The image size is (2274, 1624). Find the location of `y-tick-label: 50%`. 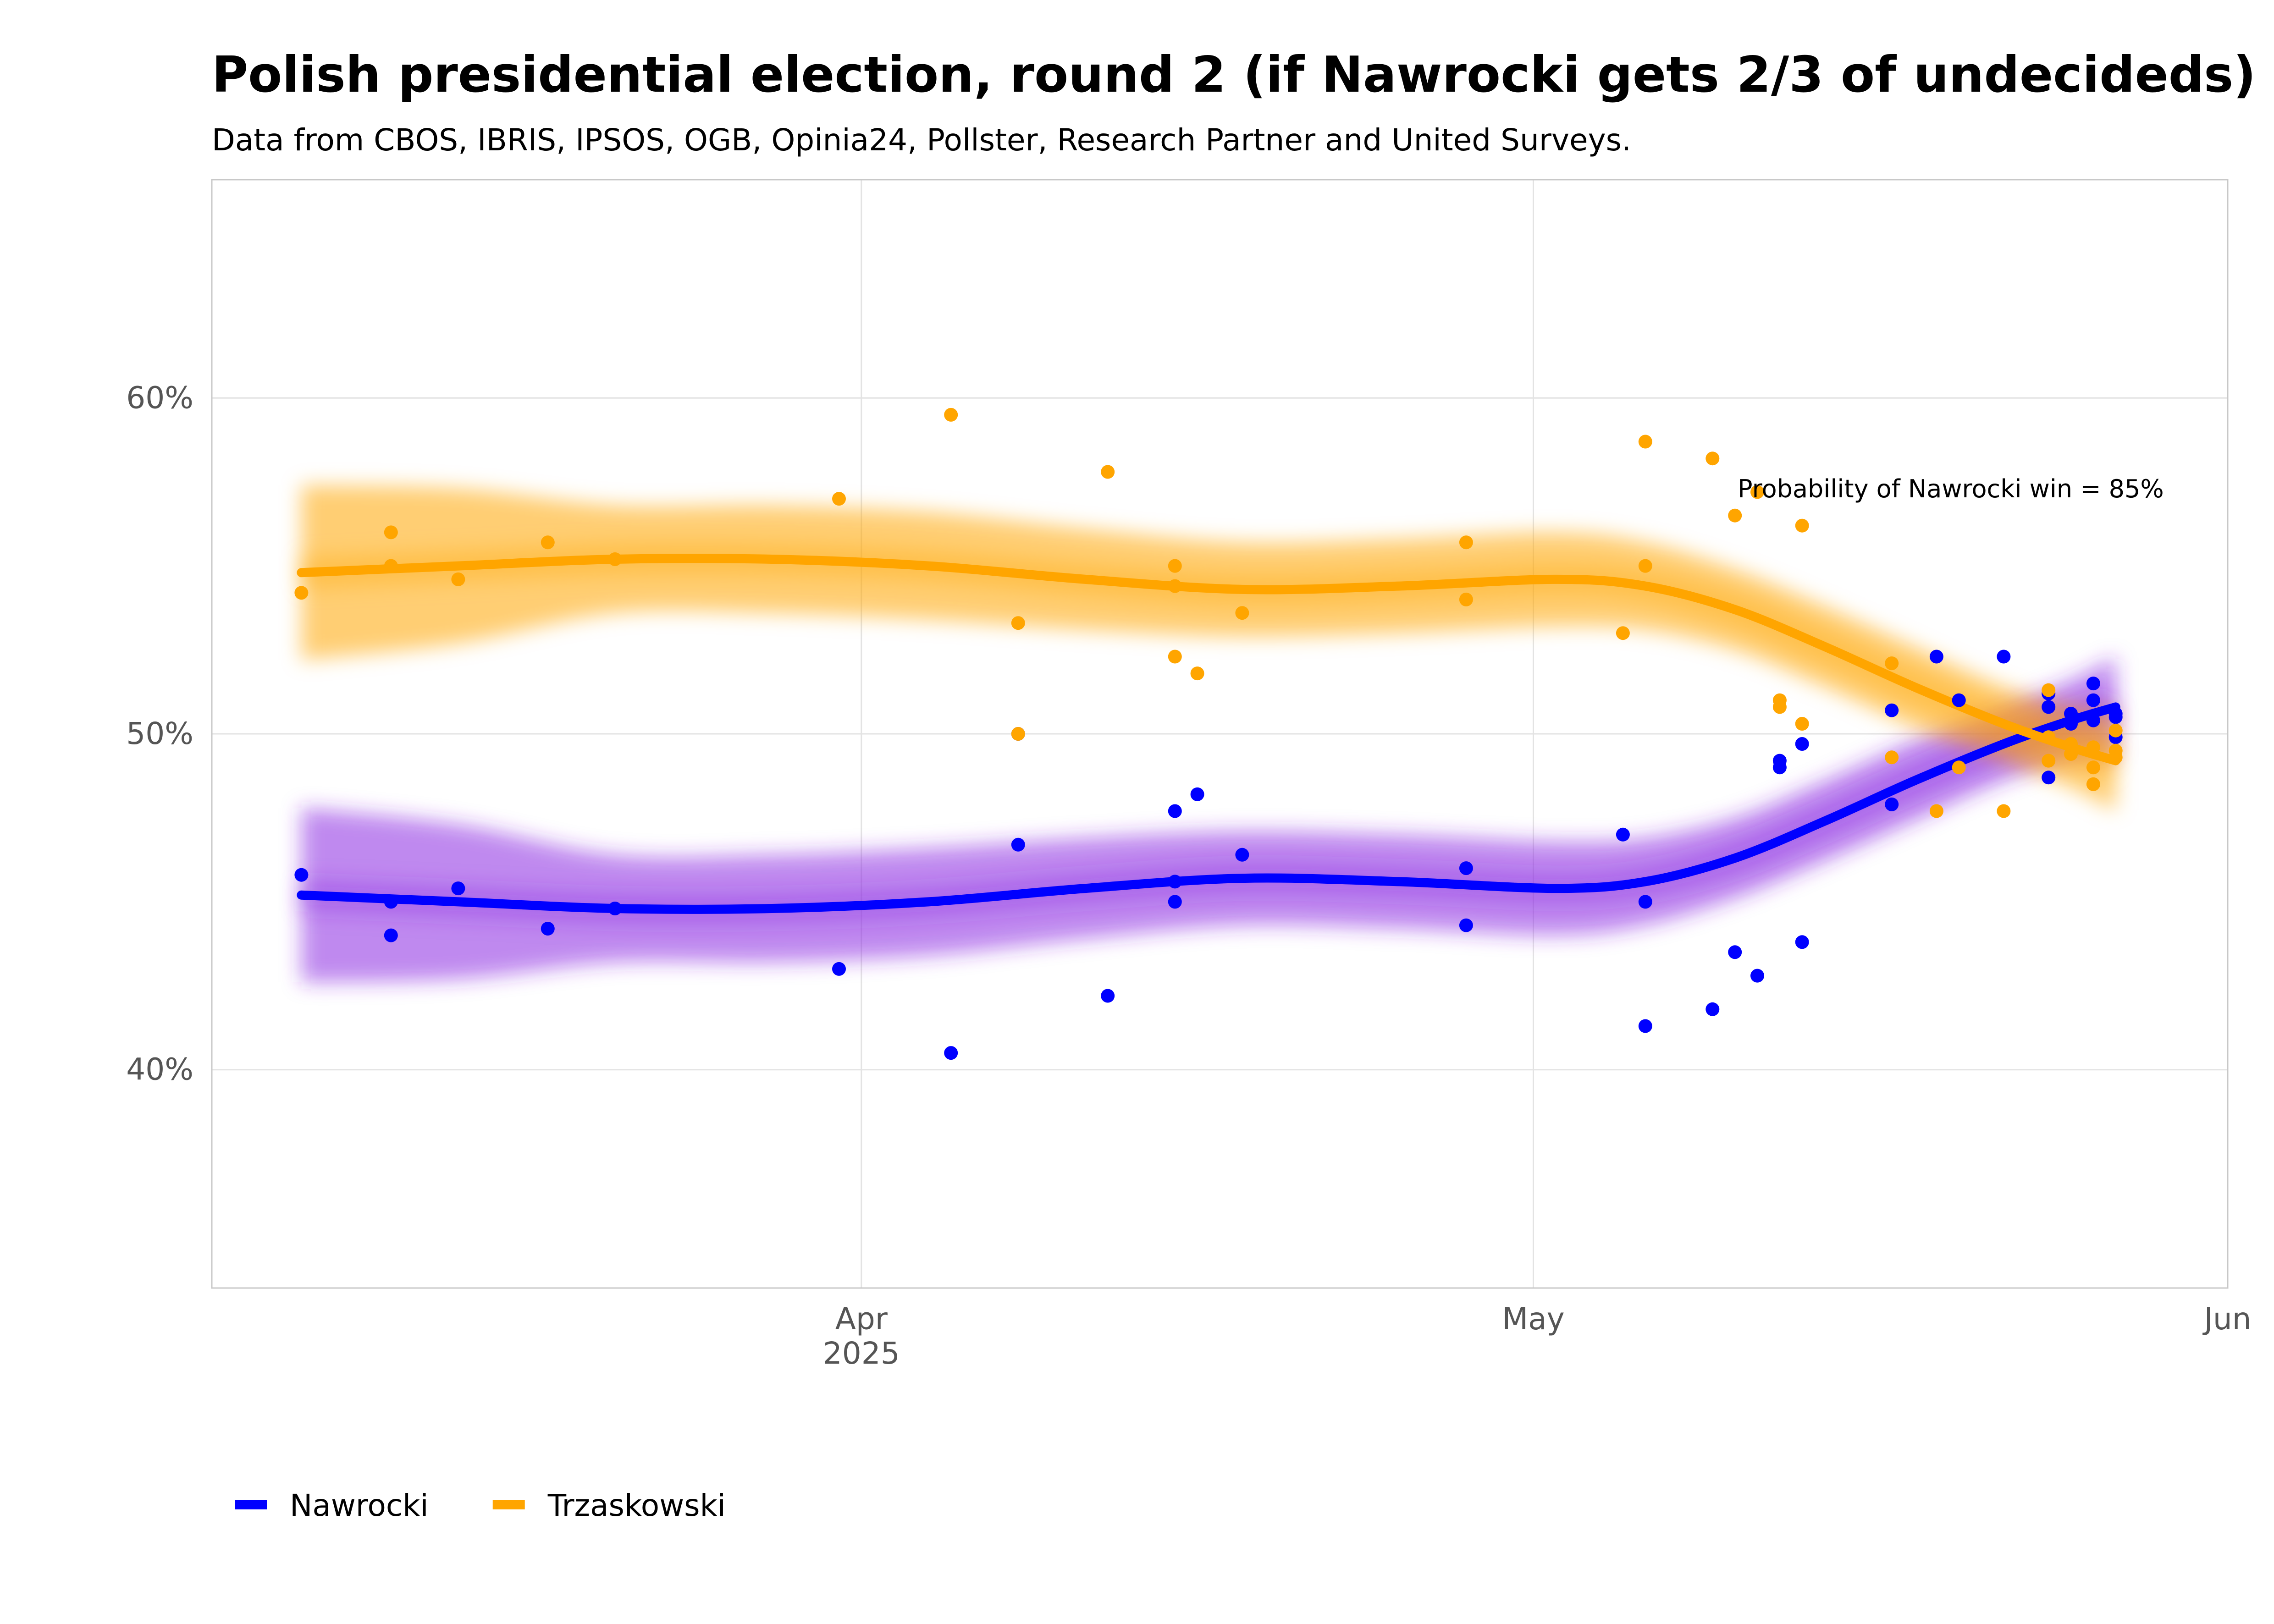

y-tick-label: 50% is located at coordinates (159, 733).